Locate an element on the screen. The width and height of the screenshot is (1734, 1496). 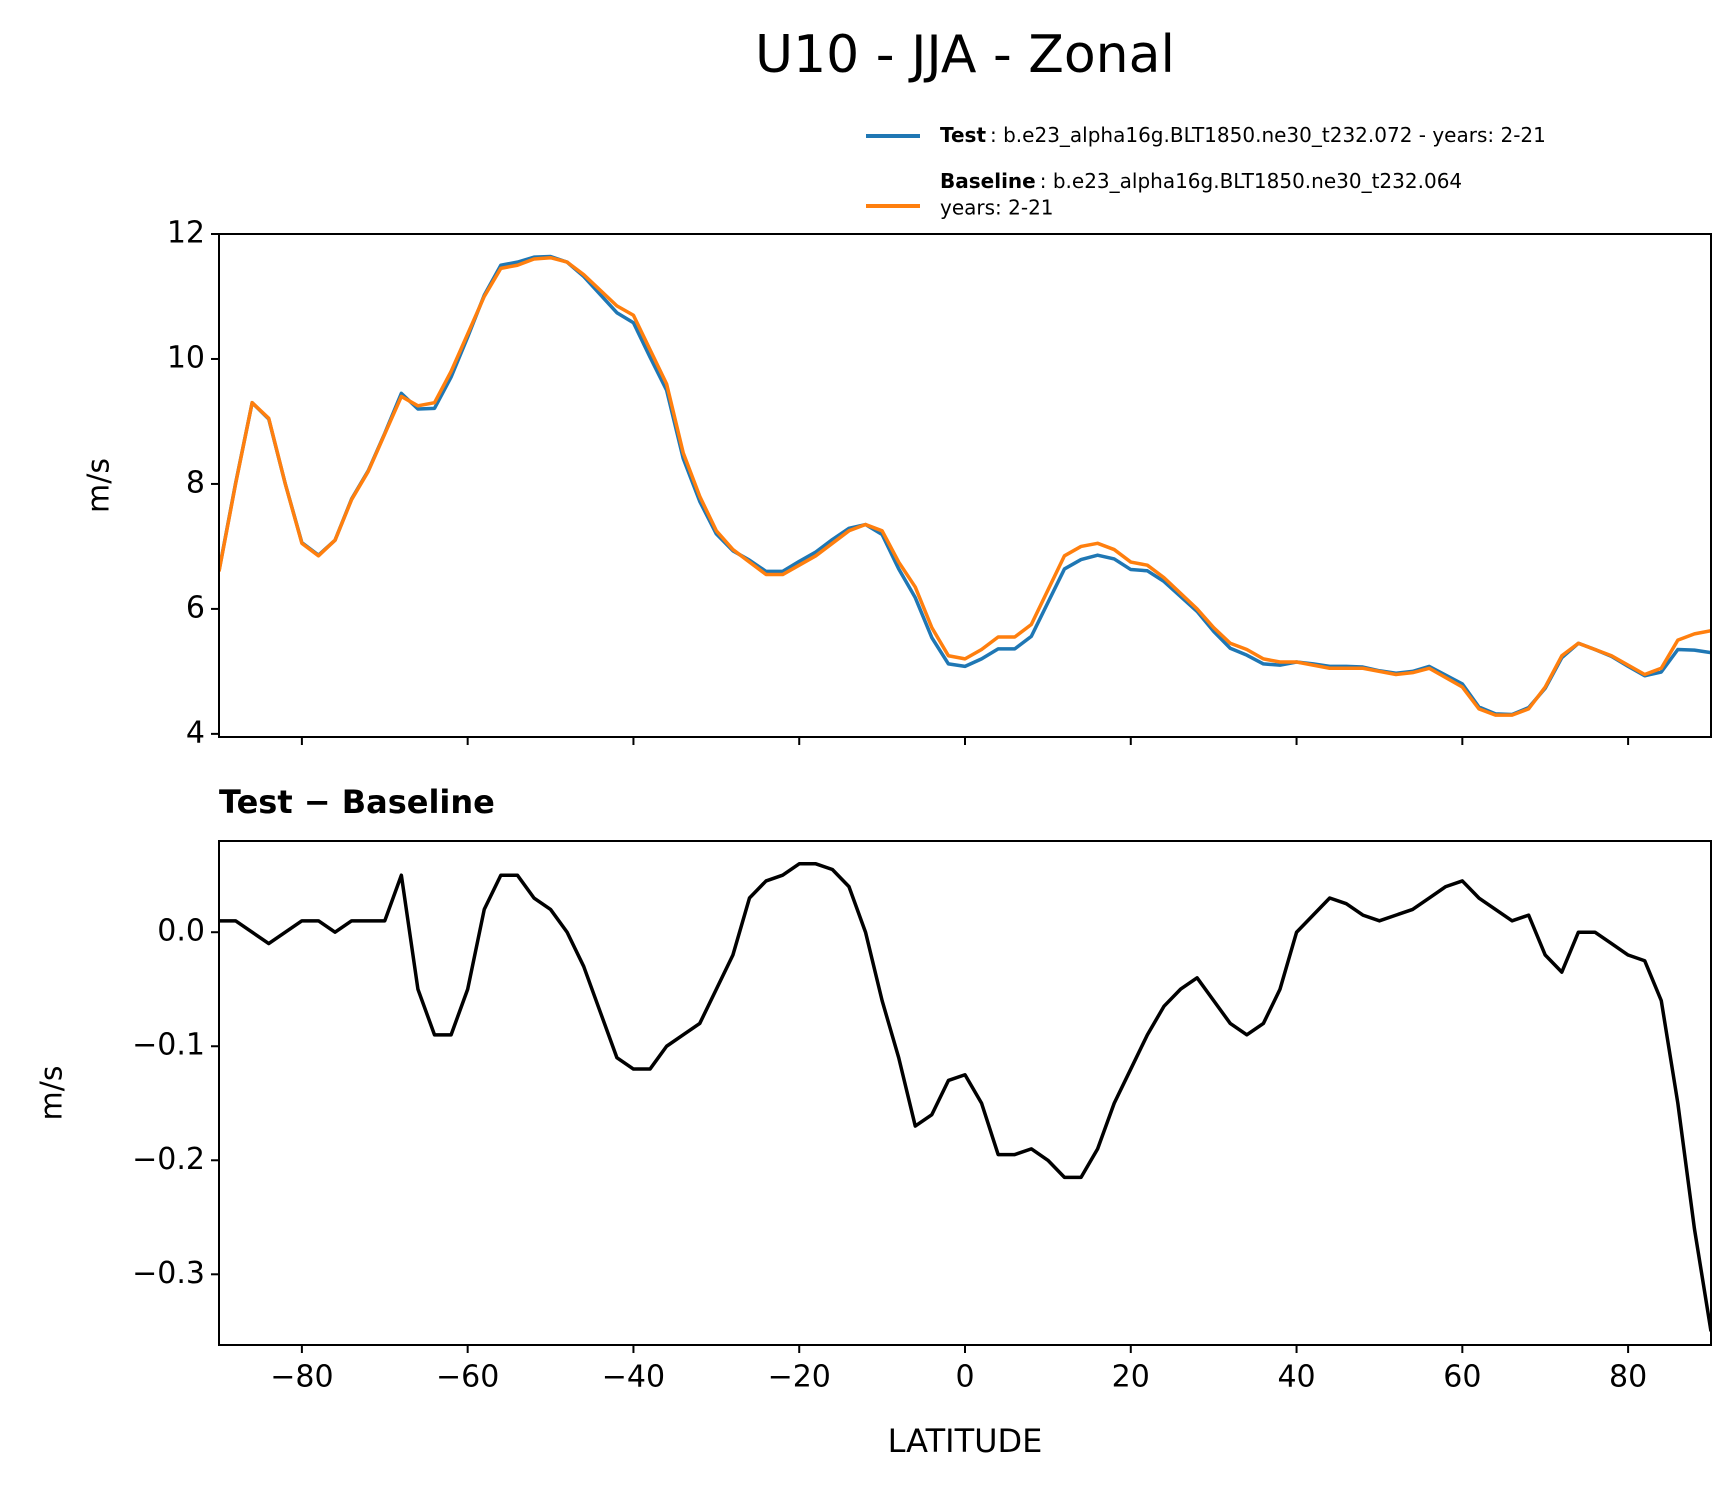
legend-description: years: 2-21 is located at coordinates (997, 208).